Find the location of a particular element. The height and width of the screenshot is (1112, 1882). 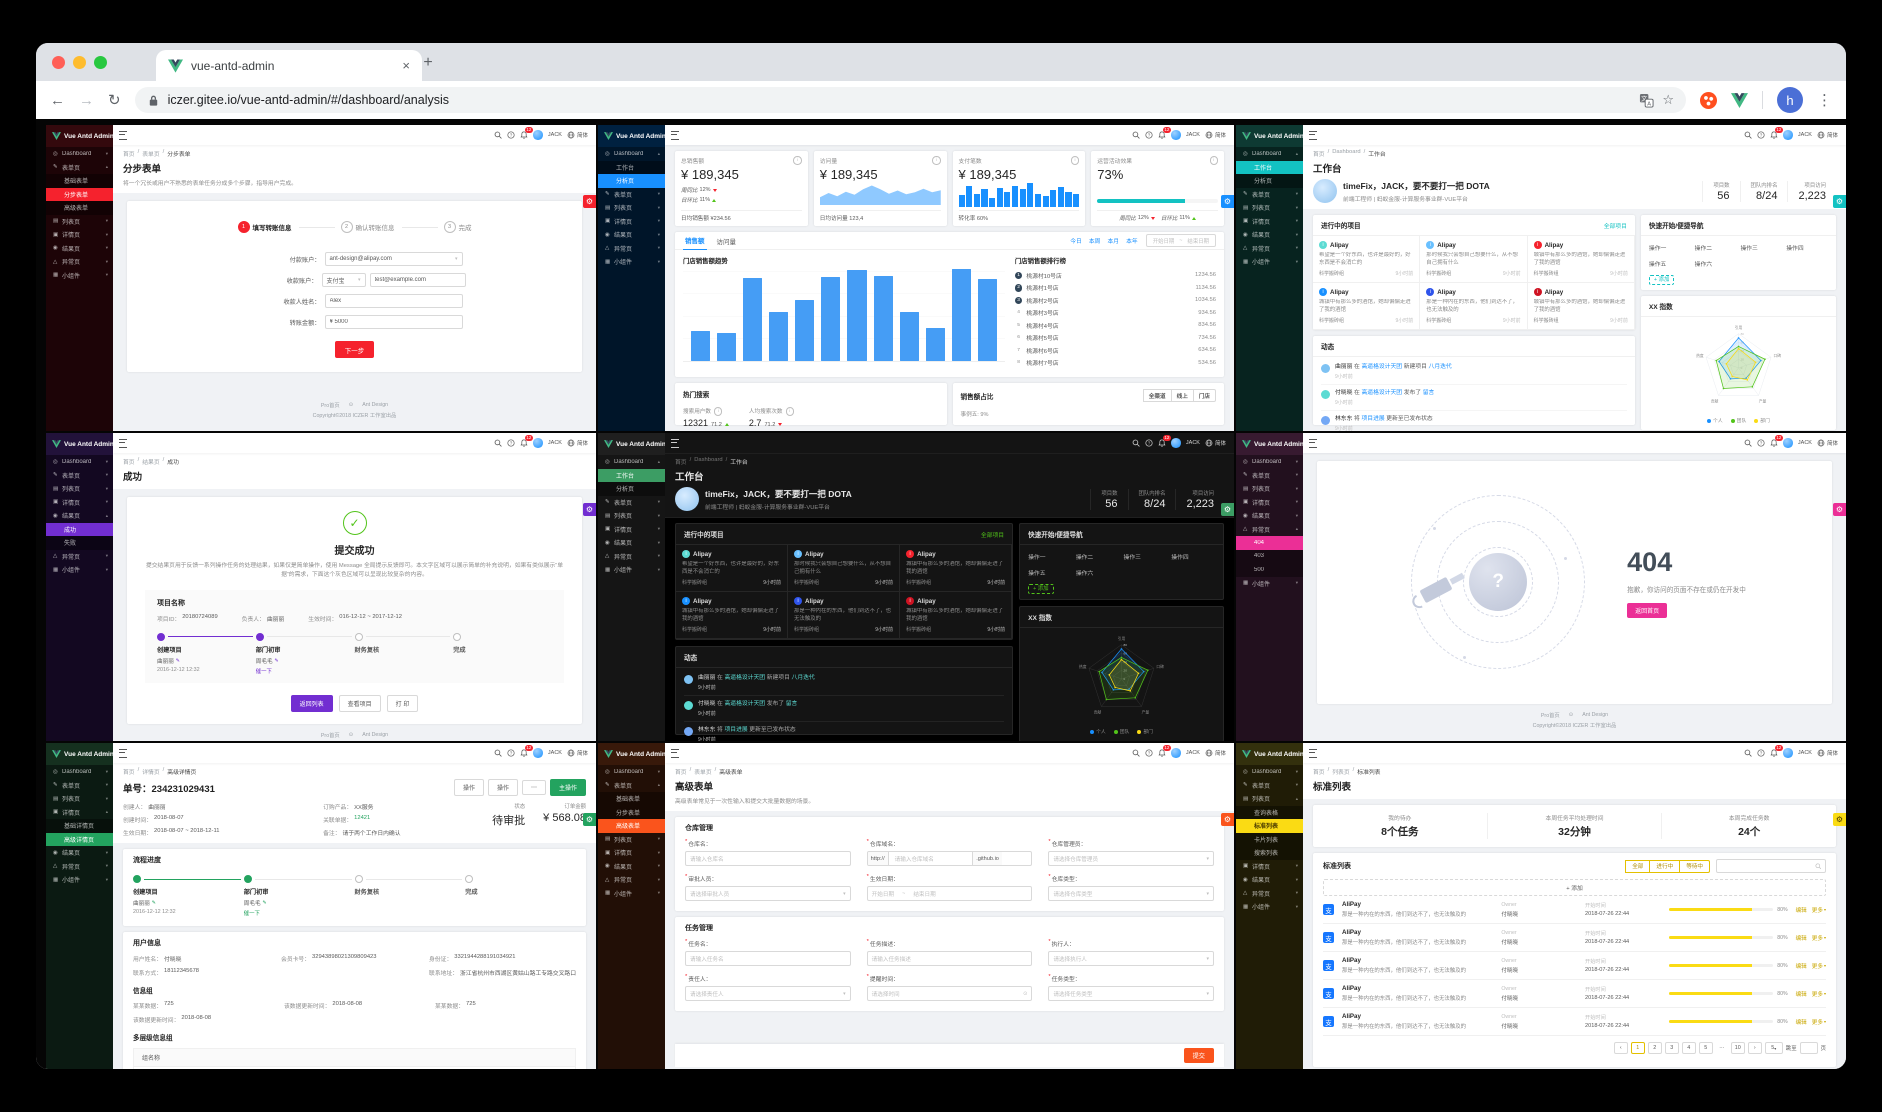

menu-fold-icon is located at coordinates (1313, 443).